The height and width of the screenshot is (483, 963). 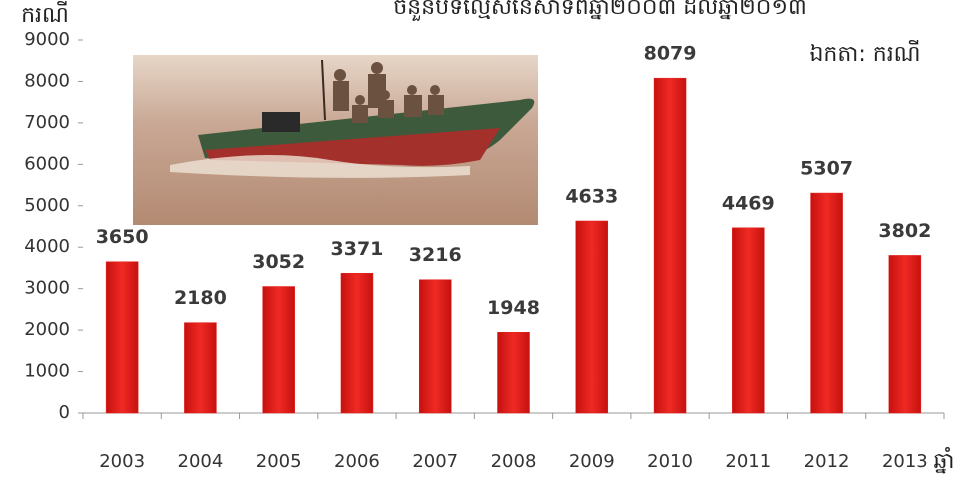 What do you see at coordinates (47, 329) in the screenshot?
I see `y-tick-label: 2000` at bounding box center [47, 329].